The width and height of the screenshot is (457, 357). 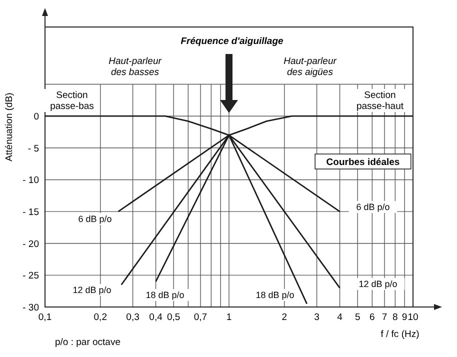 I want to click on y-tick-label: - 30, so click(x=30, y=308).